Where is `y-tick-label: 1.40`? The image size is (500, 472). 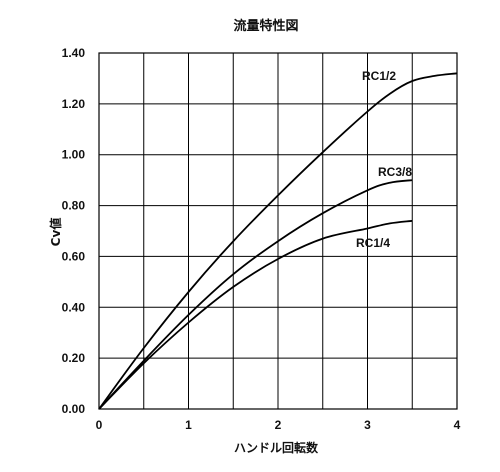
y-tick-label: 1.40 is located at coordinates (74, 53).